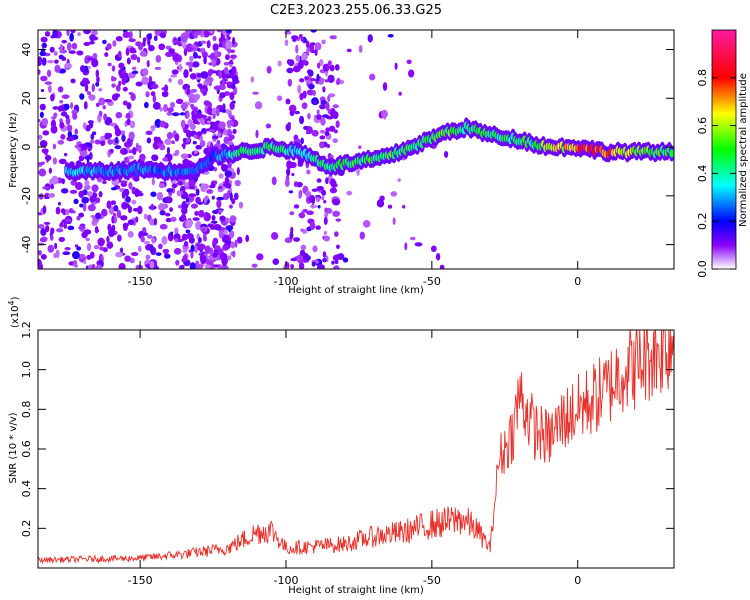 The width and height of the screenshot is (750, 600). Describe the element at coordinates (26, 410) in the screenshot. I see `y-tick-label: 0.8` at that location.